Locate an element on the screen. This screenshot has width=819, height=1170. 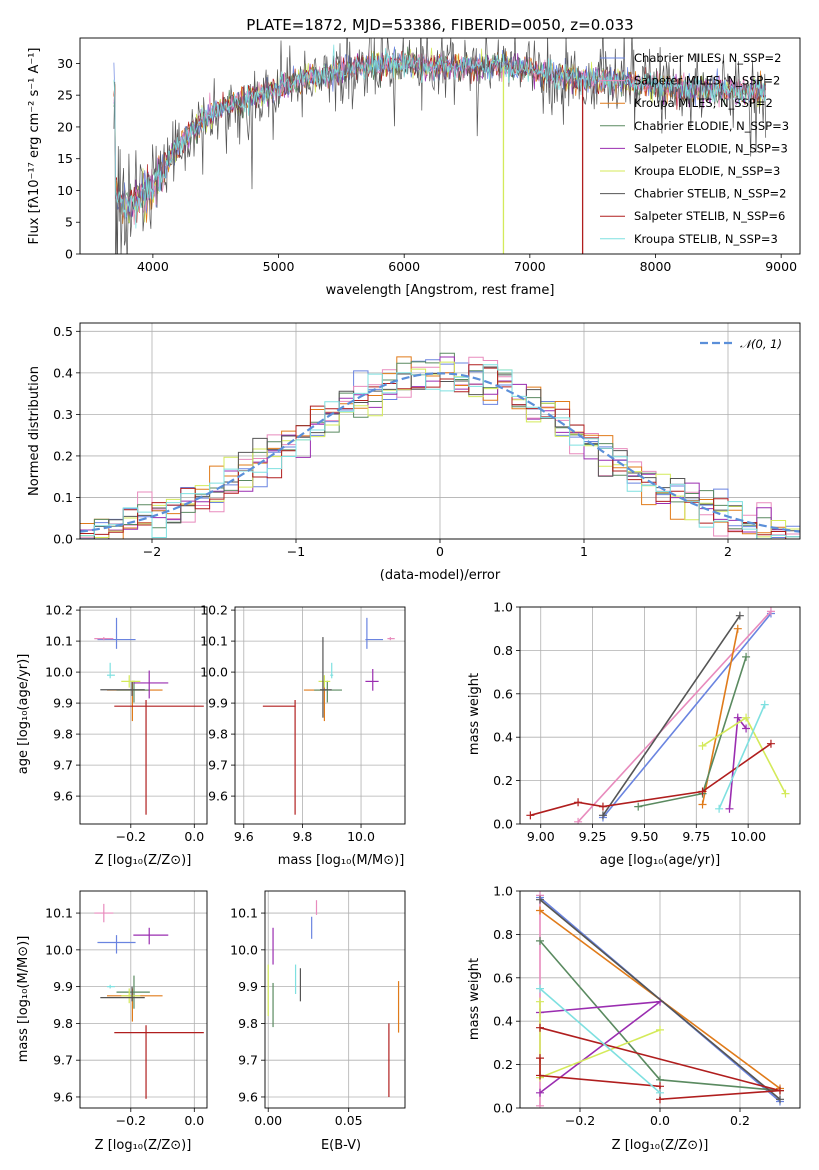
spectrum-line-kroupa_stelib is located at coordinates (440, 136).